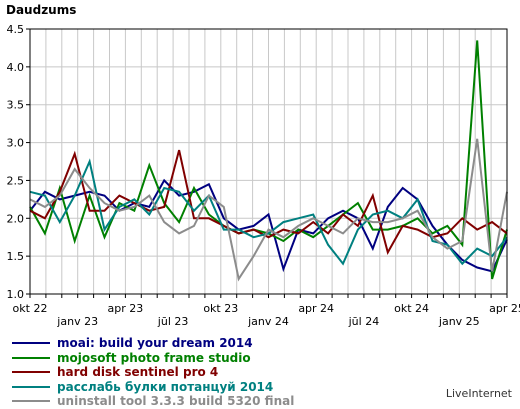 The width and height of the screenshot is (520, 409). Describe the element at coordinates (16, 67) in the screenshot. I see `y-tick-label: 4.0` at that location.